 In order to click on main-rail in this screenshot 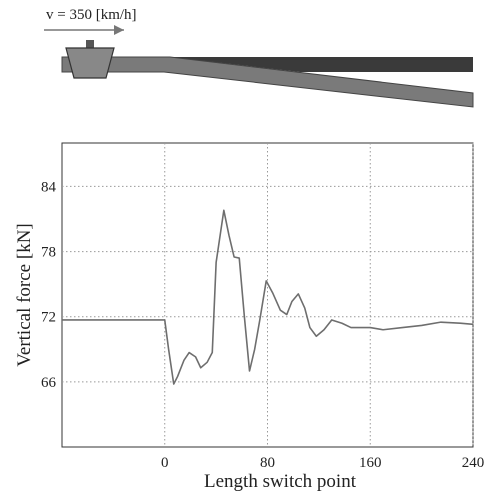, I will do `click(321, 64)`.